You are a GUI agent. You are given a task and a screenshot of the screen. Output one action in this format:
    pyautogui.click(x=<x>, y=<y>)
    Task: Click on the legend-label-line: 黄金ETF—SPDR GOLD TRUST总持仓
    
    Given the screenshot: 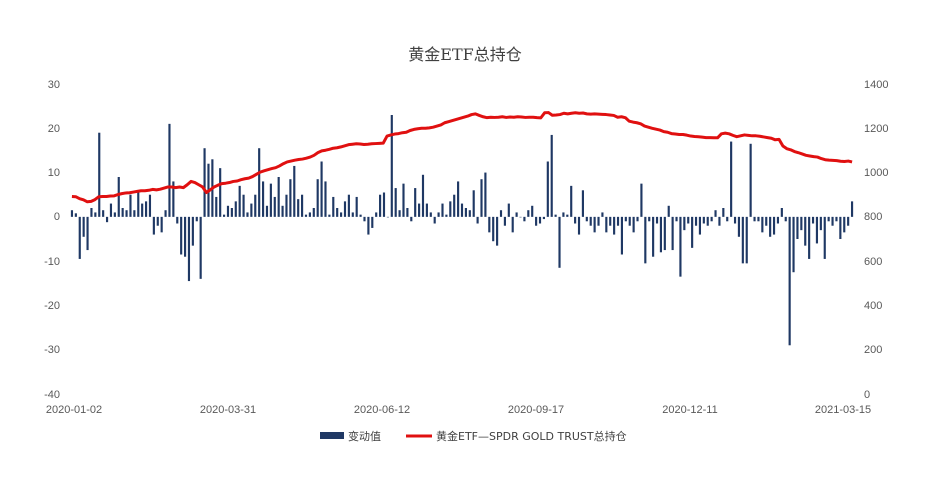 What is the action you would take?
    pyautogui.click(x=531, y=436)
    